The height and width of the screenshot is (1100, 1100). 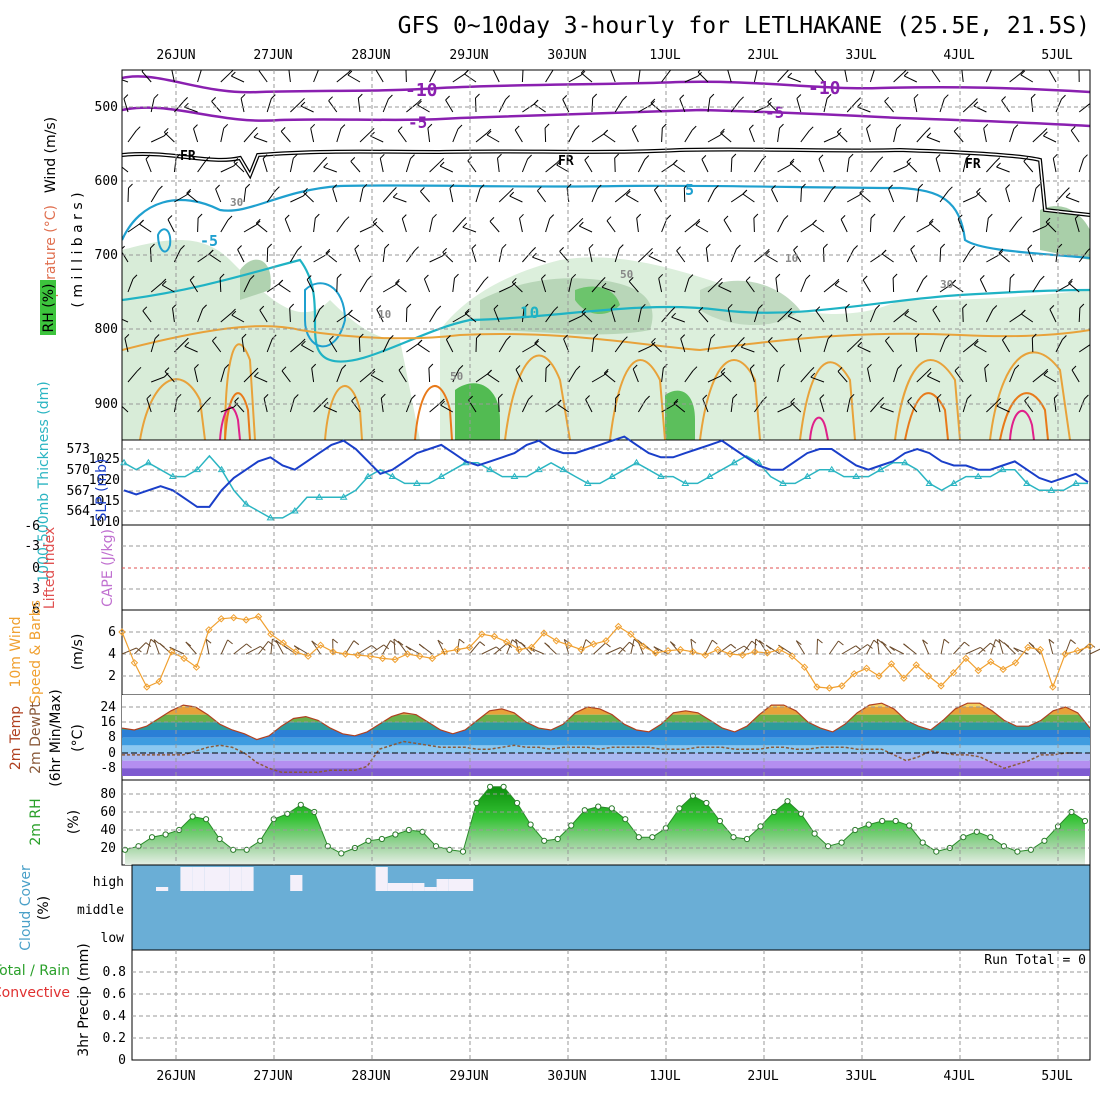 What do you see at coordinates (606, 471) in the screenshot?
I see `slp-line` at bounding box center [606, 471].